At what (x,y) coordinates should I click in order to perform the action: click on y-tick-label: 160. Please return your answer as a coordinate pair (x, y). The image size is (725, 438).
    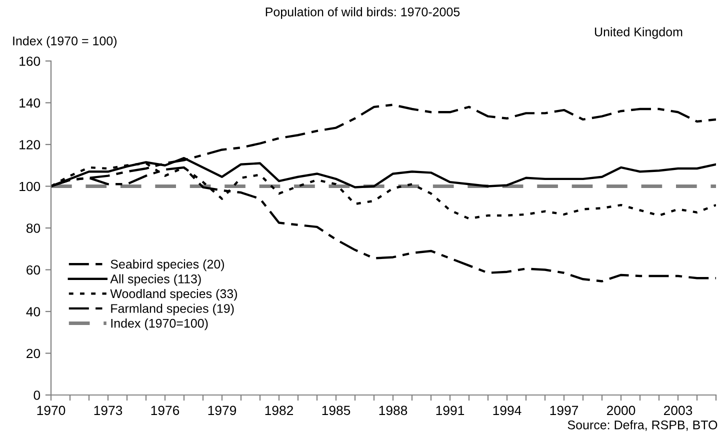
    Looking at the image, I should click on (30, 61).